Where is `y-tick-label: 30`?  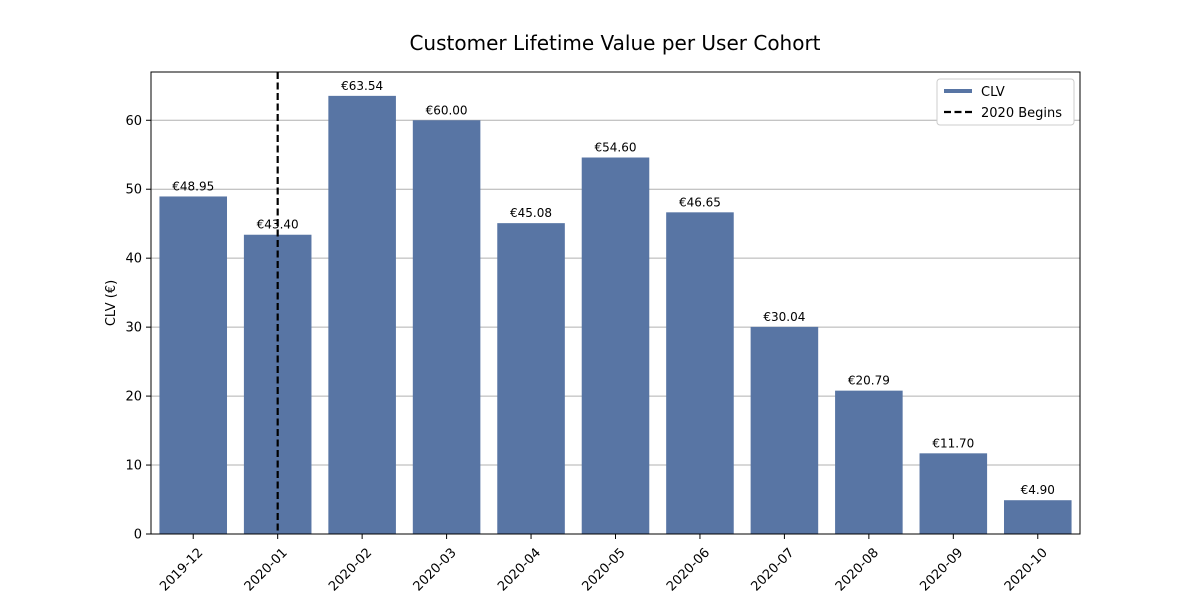
y-tick-label: 30 is located at coordinates (133, 328).